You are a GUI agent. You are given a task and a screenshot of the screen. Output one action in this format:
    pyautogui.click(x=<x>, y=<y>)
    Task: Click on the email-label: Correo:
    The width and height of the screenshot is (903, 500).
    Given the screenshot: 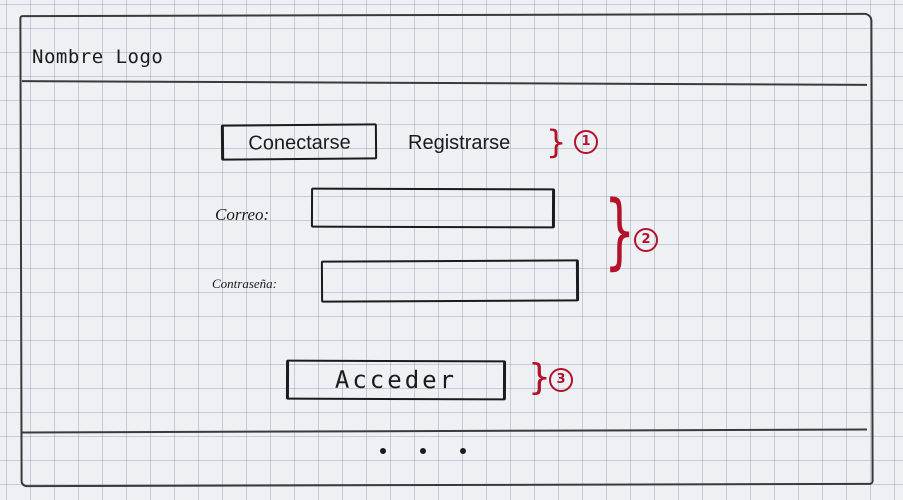 What is the action you would take?
    pyautogui.click(x=242, y=214)
    